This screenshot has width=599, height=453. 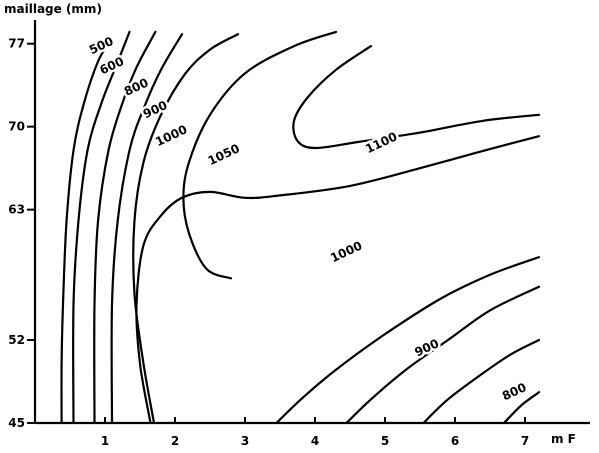 I want to click on y-tick-label: 45, so click(x=16, y=423).